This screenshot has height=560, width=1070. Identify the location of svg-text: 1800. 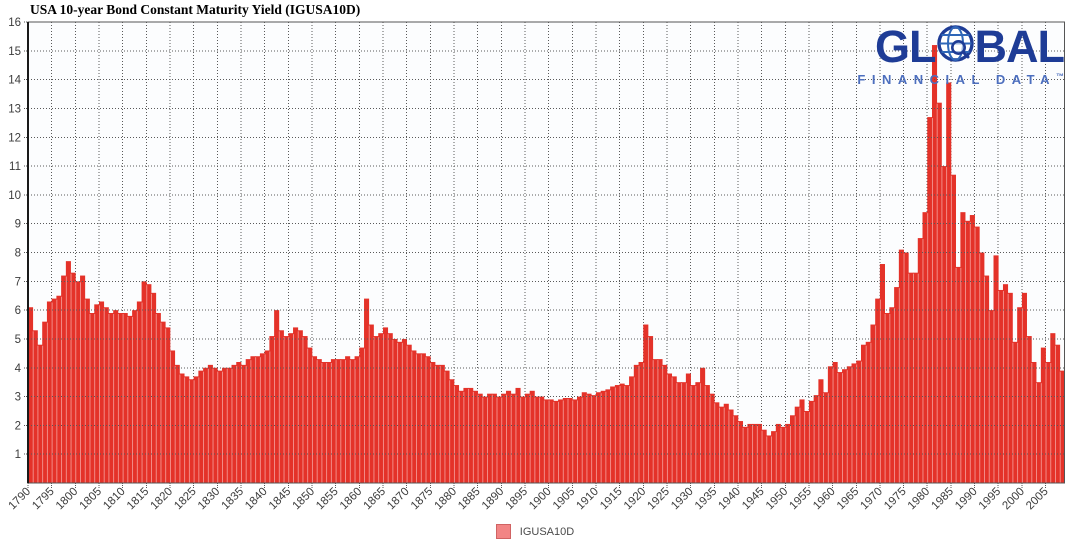
(67, 499).